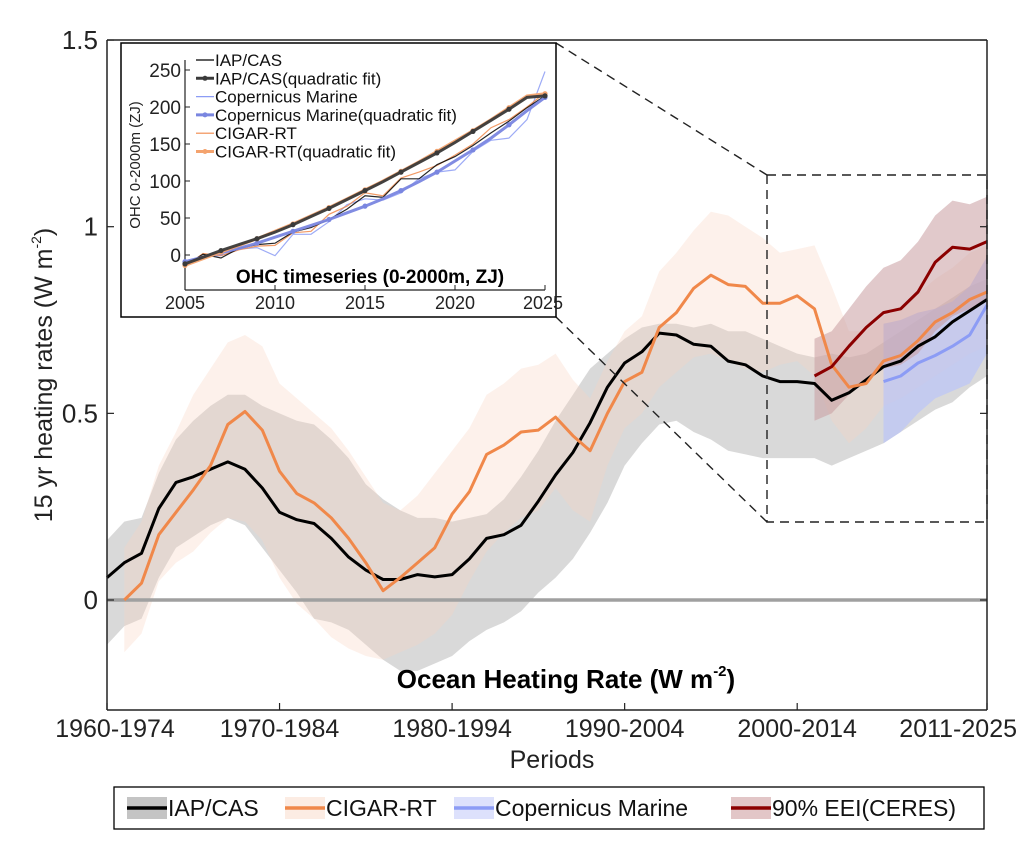 This screenshot has width=1036, height=846. Describe the element at coordinates (165, 108) in the screenshot. I see `inset-y-tick-label: 200` at that location.